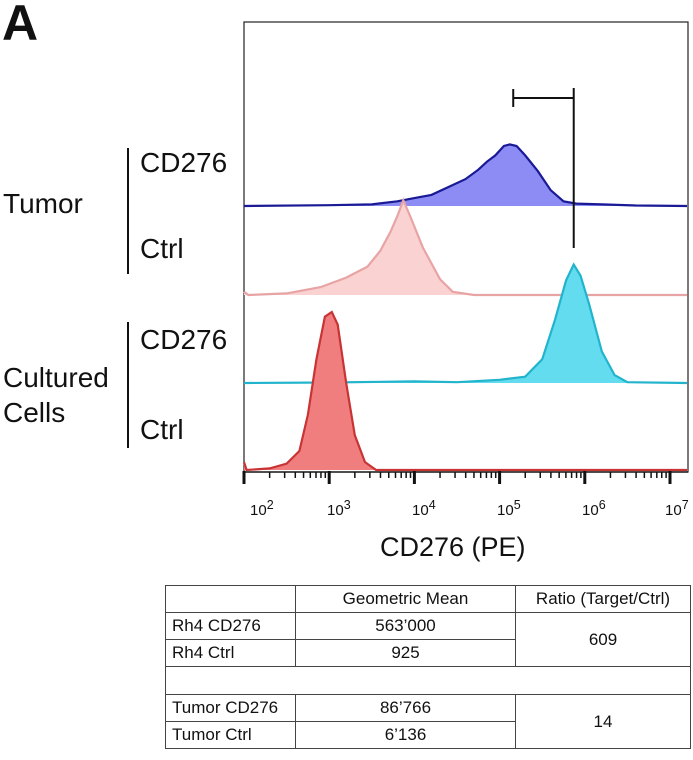  Describe the element at coordinates (339, 508) in the screenshot. I see `x-tick-label: 10³` at that location.